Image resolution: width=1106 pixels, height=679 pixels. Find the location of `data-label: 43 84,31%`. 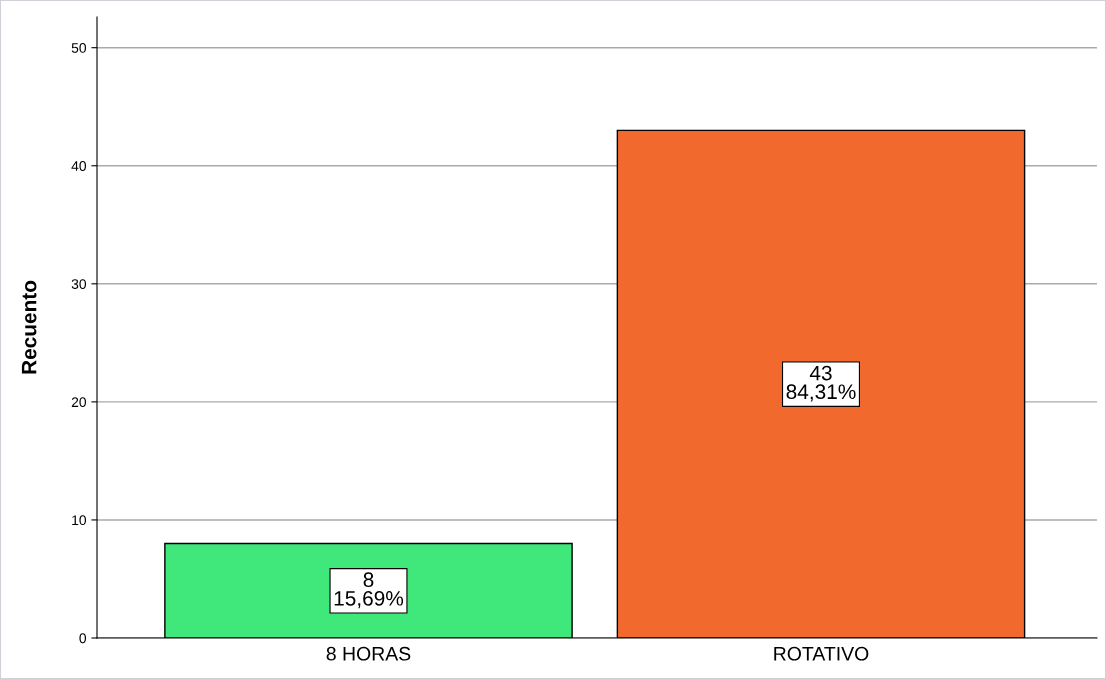

data-label: 43 84,31% is located at coordinates (821, 383).